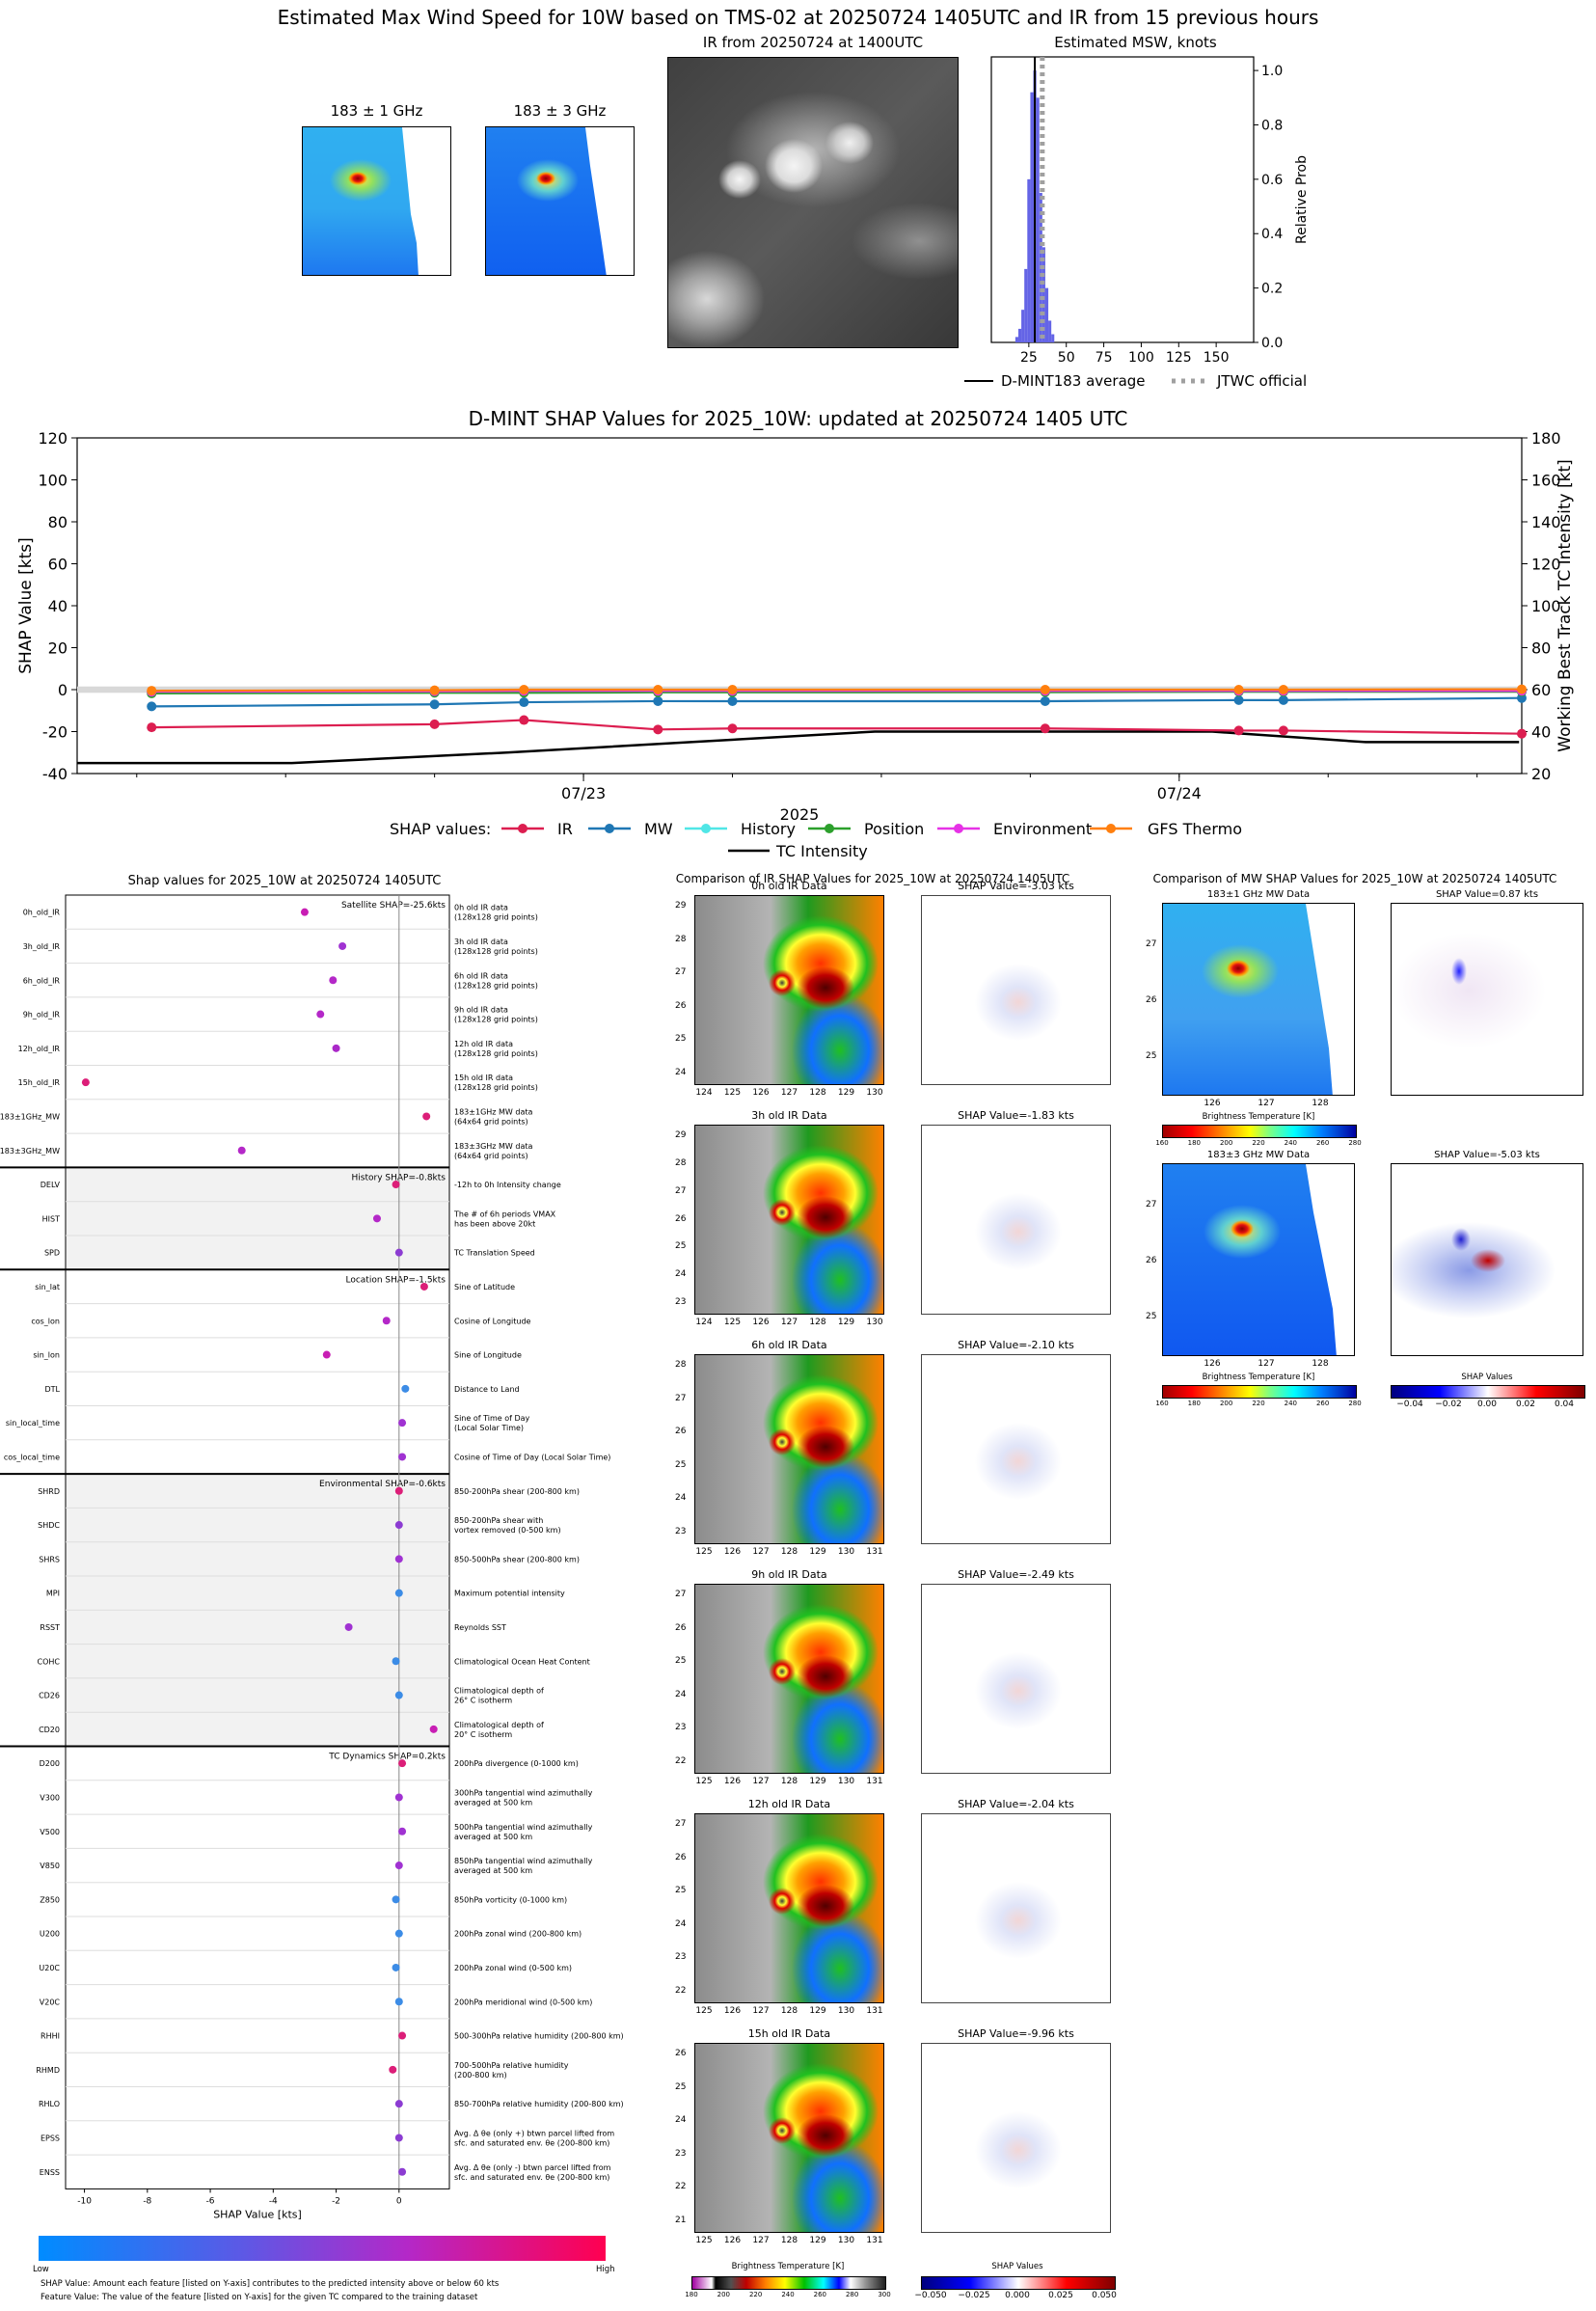  Describe the element at coordinates (55, 774) in the screenshot. I see `ts-ytick-label: -40` at that location.